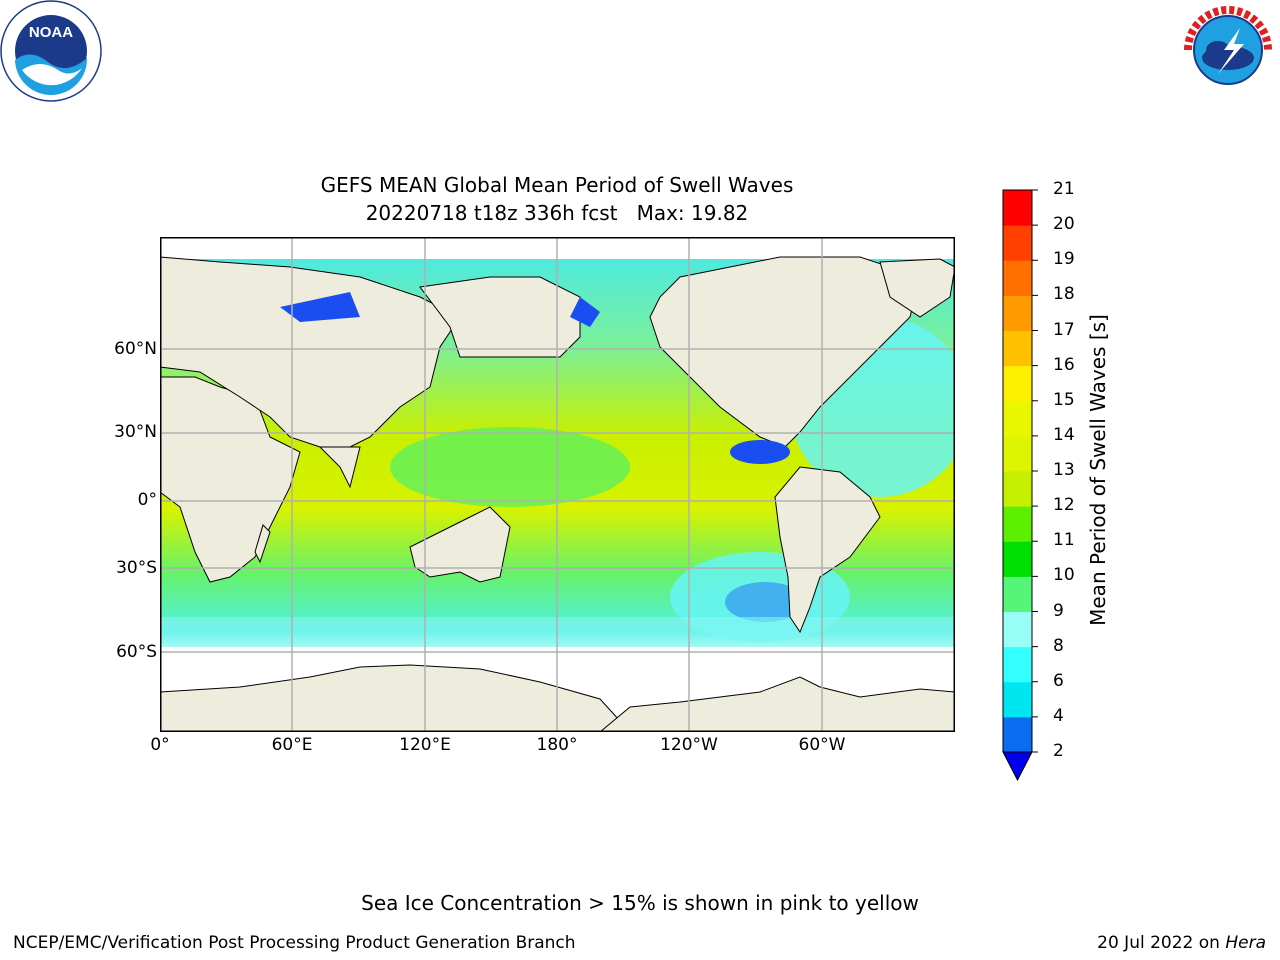 This screenshot has width=1280, height=960. Describe the element at coordinates (1064, 575) in the screenshot. I see `colorbar-tick-label: 10` at that location.